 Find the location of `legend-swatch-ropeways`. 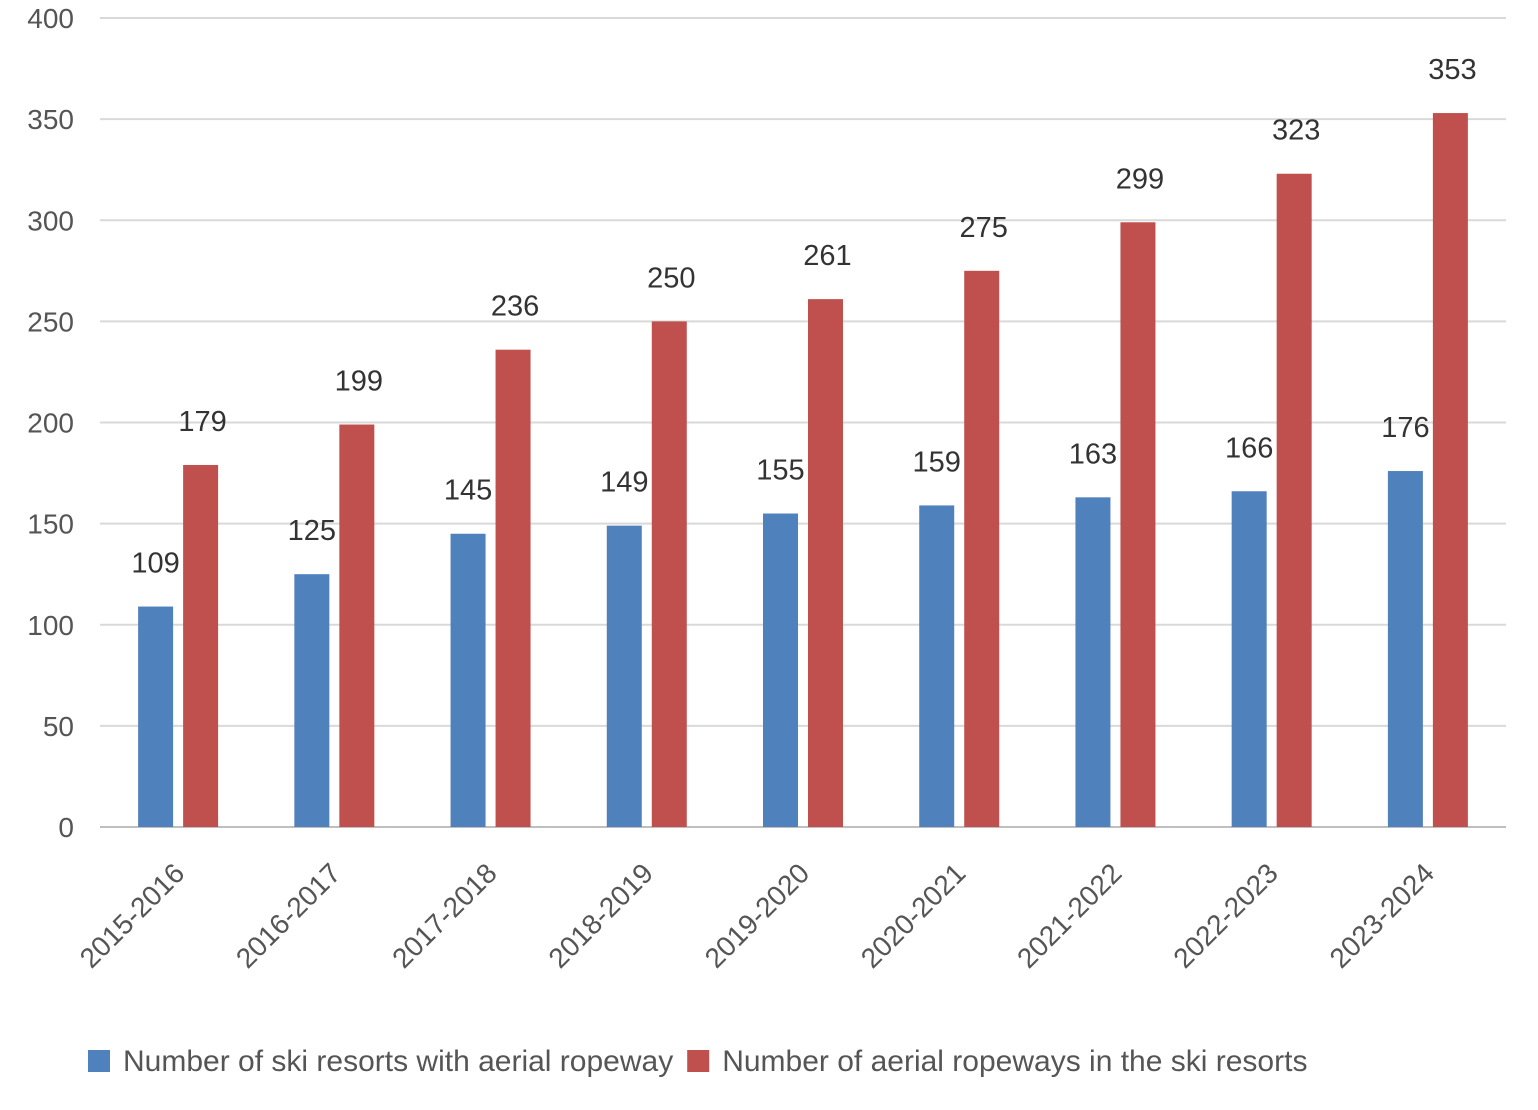

legend-swatch-ropeways is located at coordinates (698, 1061).